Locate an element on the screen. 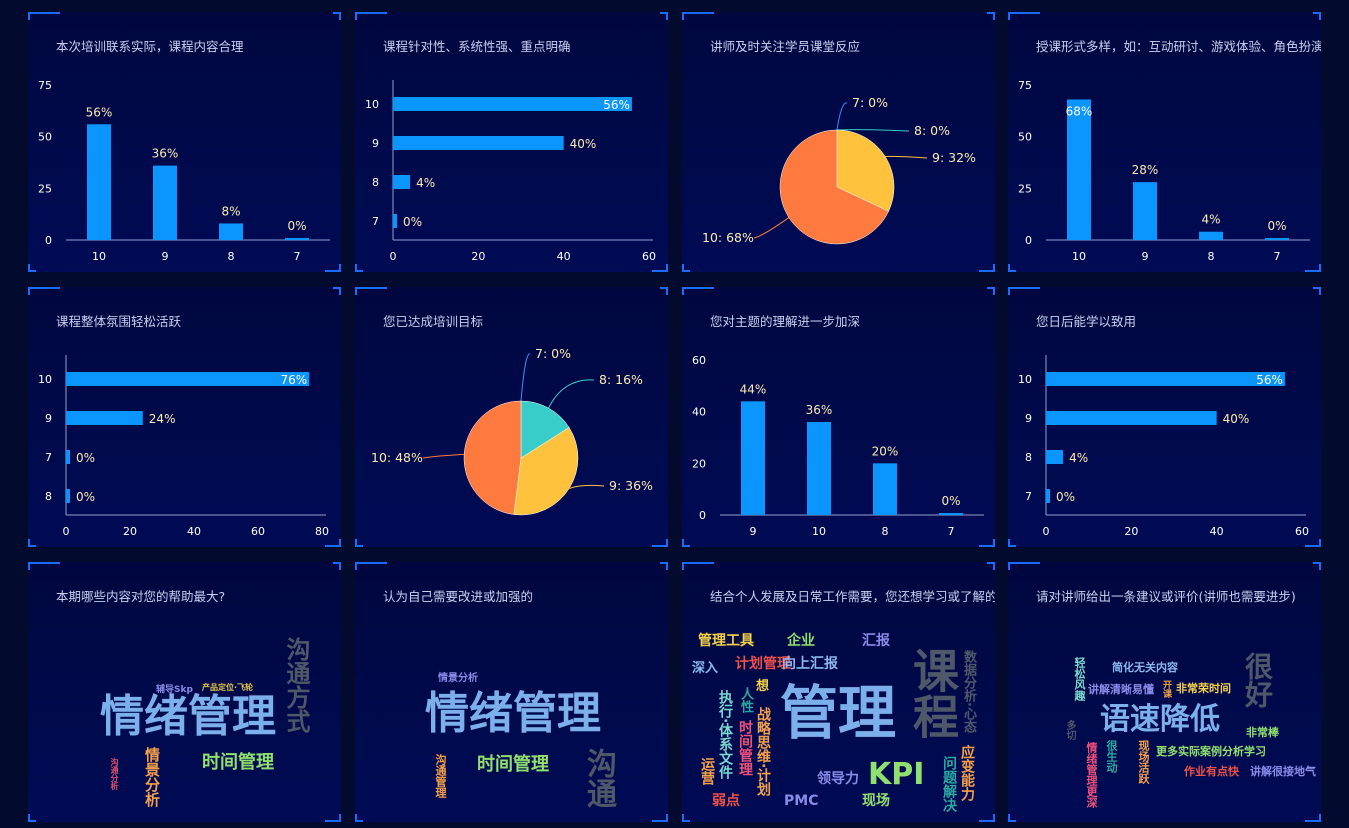 The image size is (1349, 828). x-tick-label: 20 is located at coordinates (478, 256).